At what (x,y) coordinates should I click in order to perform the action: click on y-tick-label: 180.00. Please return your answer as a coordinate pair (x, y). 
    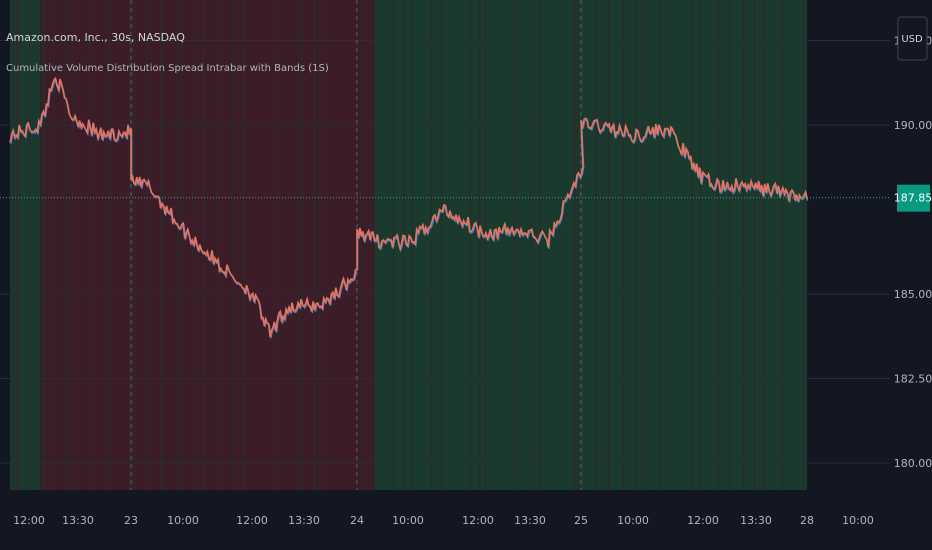
    Looking at the image, I should click on (913, 463).